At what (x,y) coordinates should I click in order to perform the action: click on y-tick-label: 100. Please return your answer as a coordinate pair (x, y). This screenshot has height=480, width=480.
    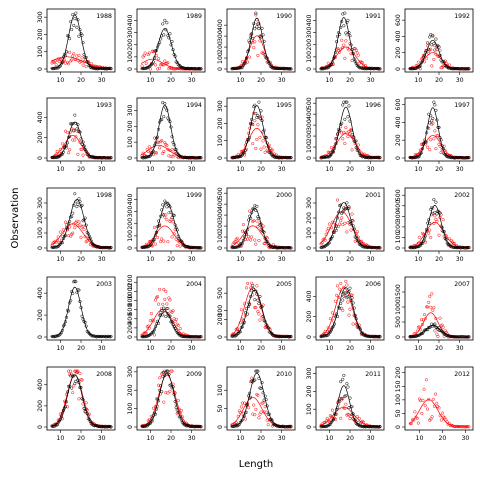
    Looking at the image, I should click on (309, 409).